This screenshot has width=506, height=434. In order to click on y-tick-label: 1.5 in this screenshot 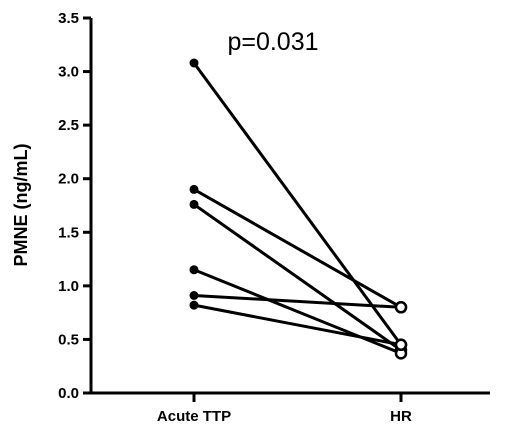, I will do `click(68, 232)`.